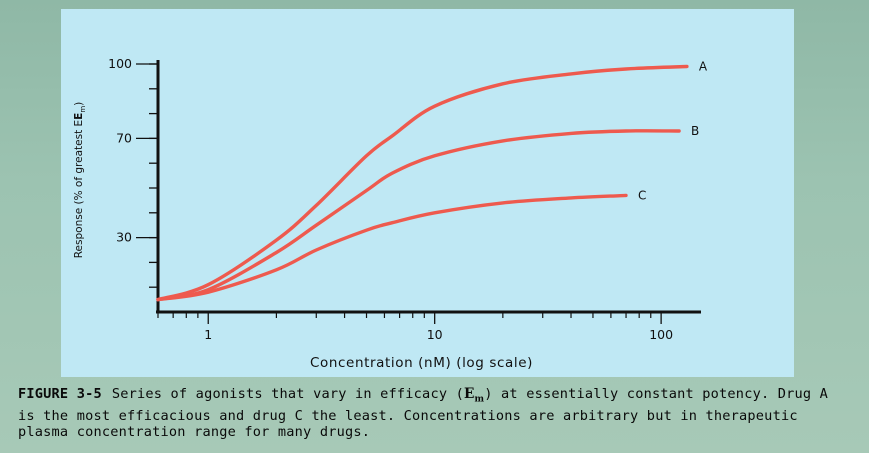 This screenshot has width=869, height=453. Describe the element at coordinates (695, 131) in the screenshot. I see `series-label-b: B` at that location.